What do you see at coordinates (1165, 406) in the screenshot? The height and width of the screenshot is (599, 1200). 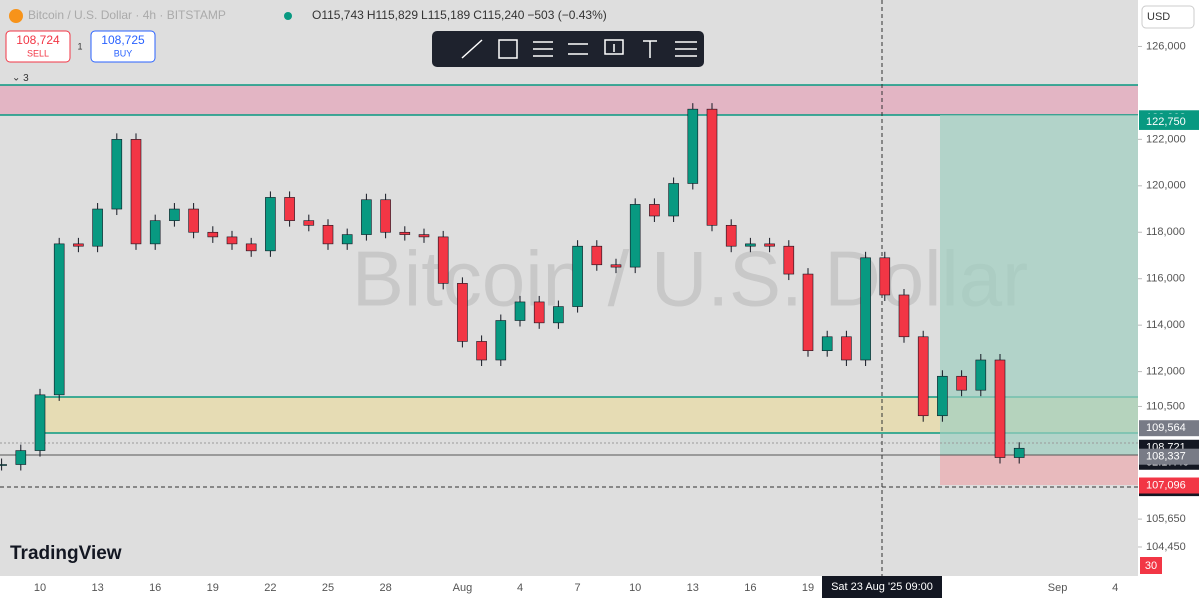 I see `y-tick-label: 110,500` at bounding box center [1165, 406].